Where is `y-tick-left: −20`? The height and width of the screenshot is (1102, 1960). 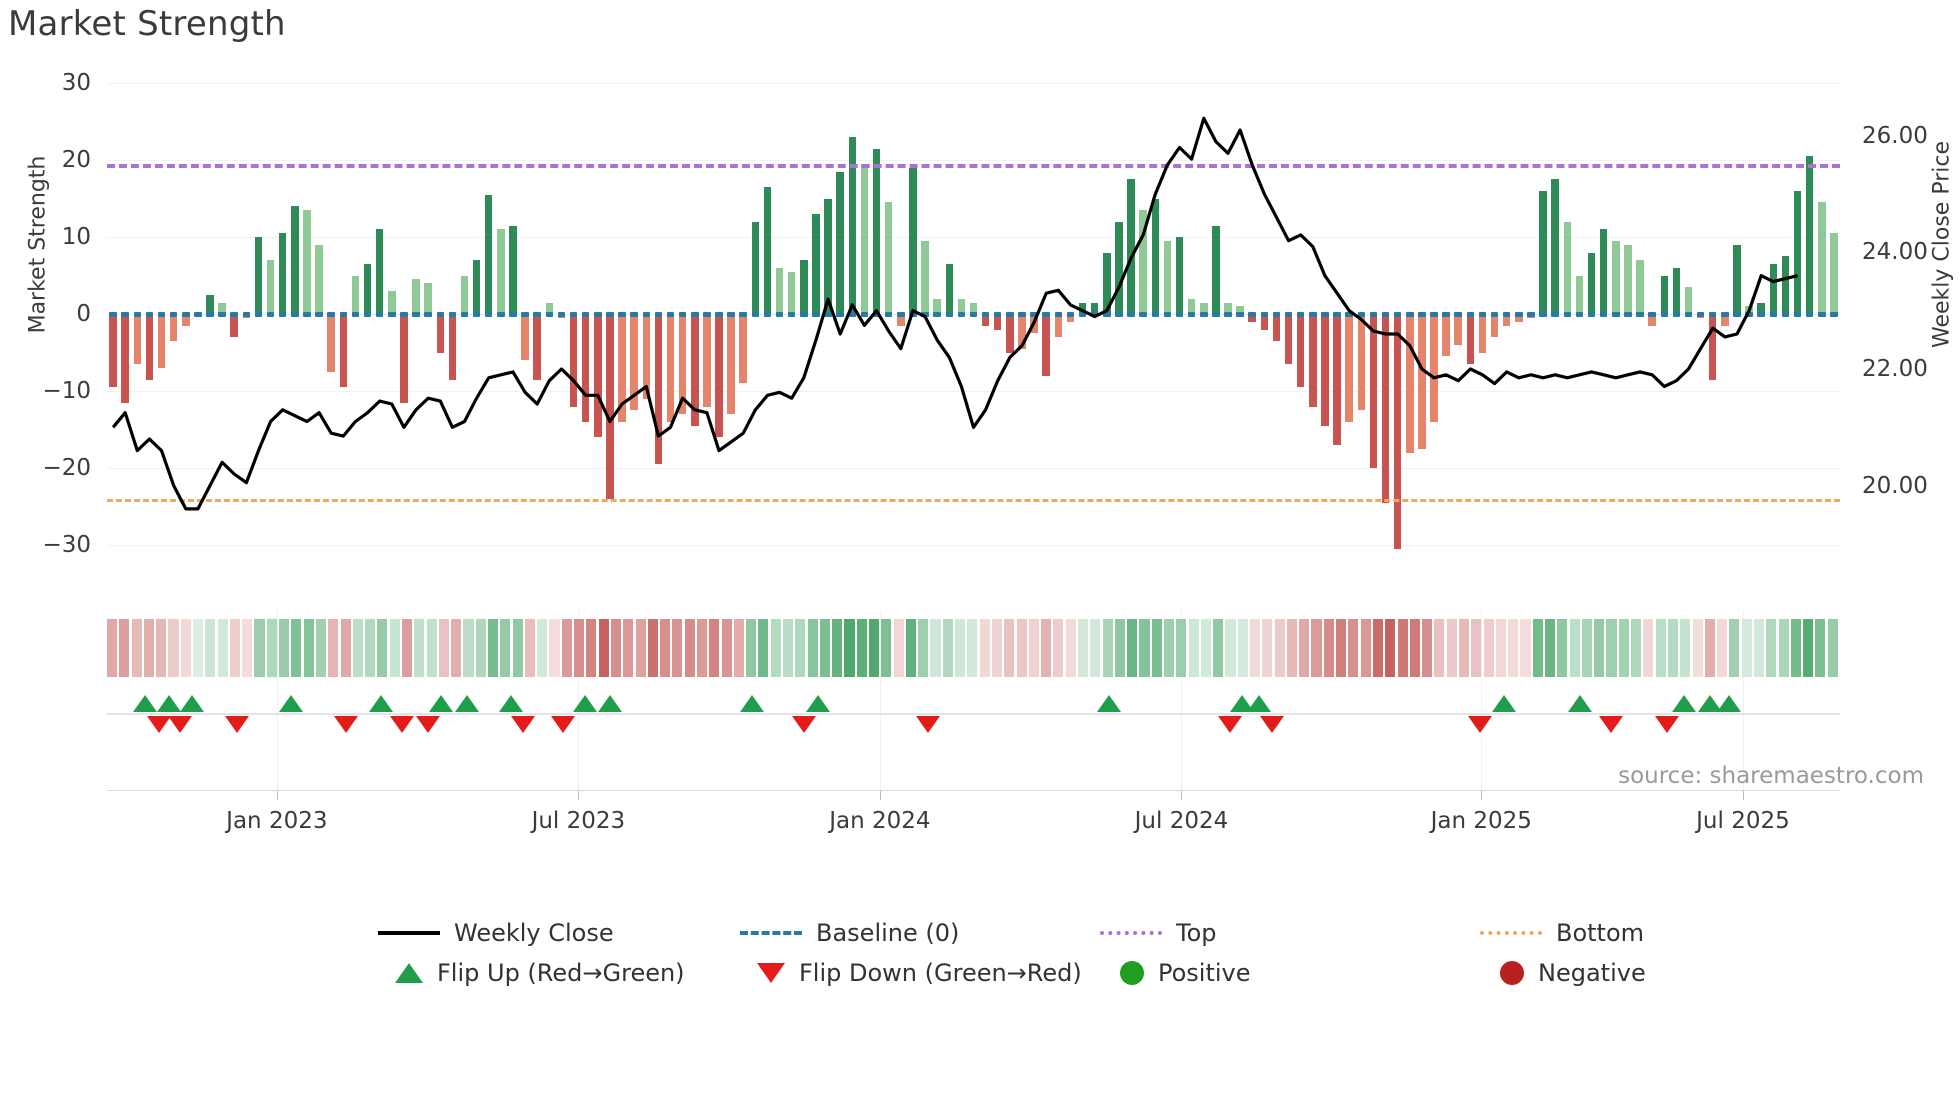
y-tick-left: −20 is located at coordinates (66, 468).